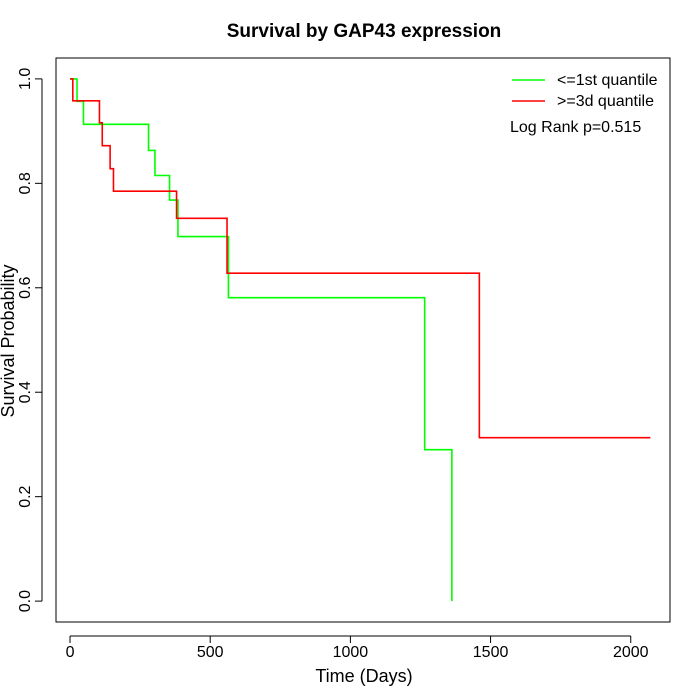 The width and height of the screenshot is (700, 700). I want to click on chart-title: Survival by GAP43 expression, so click(364, 31).